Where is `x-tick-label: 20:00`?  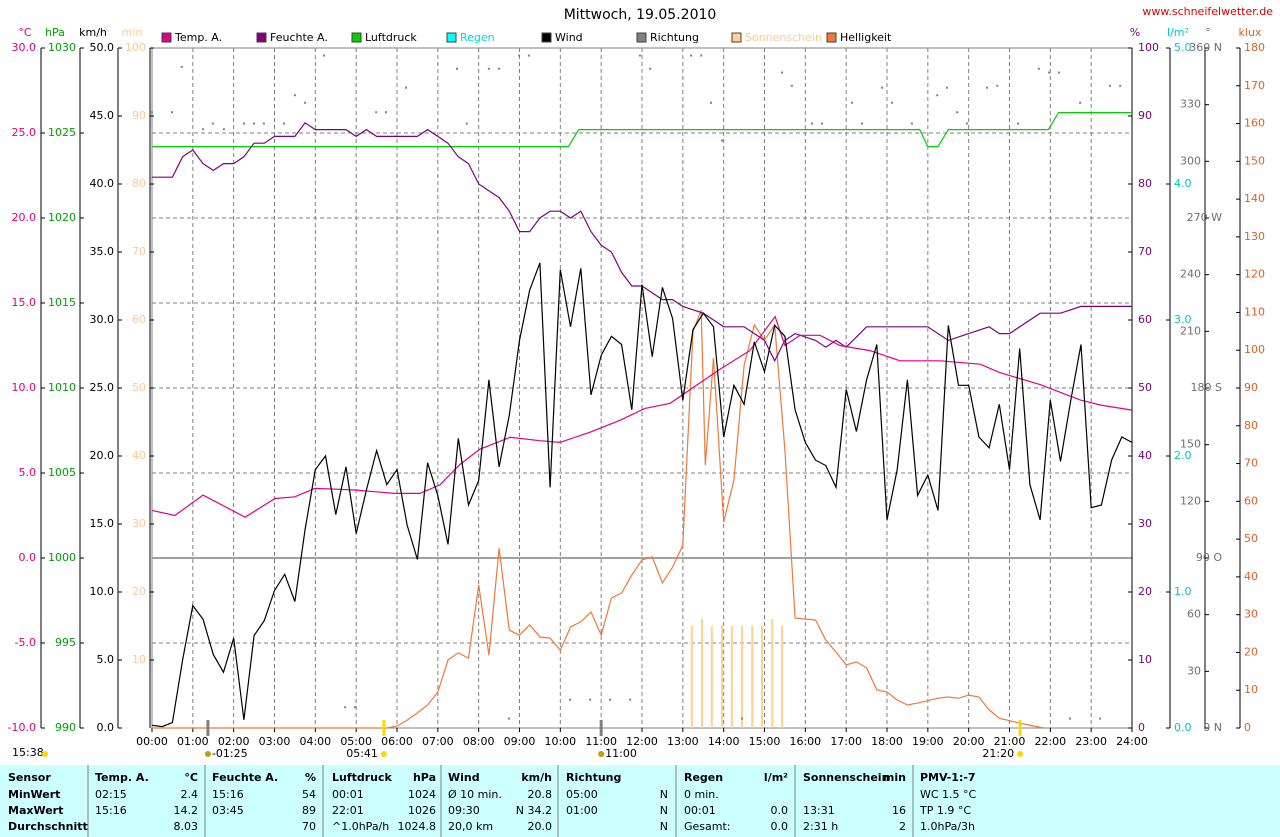 x-tick-label: 20:00 is located at coordinates (969, 741).